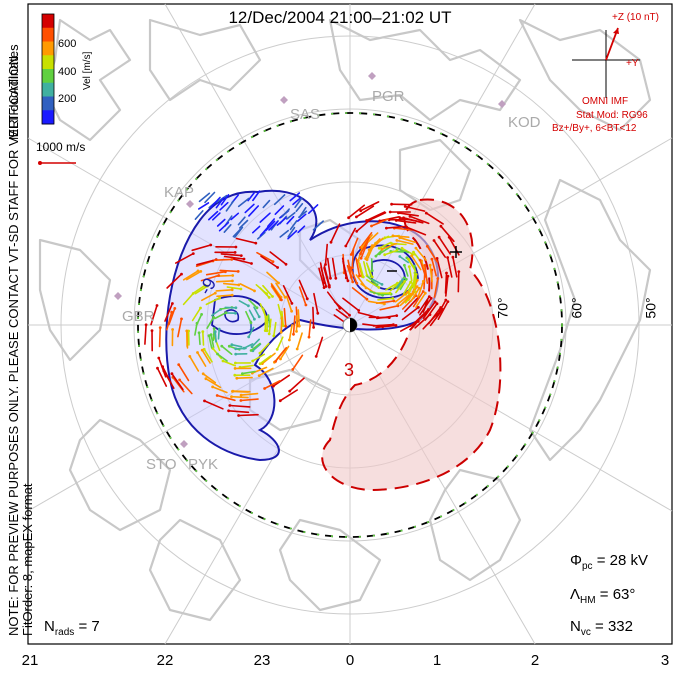 This screenshot has height=674, width=680. Describe the element at coordinates (601, 628) in the screenshot. I see `vector-count: Nvc = 332` at that location.